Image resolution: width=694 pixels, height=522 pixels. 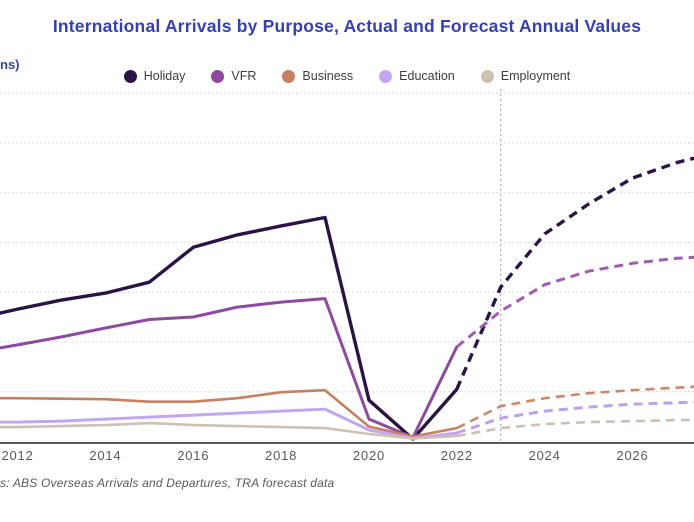 I want to click on legend-label: Employment, so click(x=535, y=76).